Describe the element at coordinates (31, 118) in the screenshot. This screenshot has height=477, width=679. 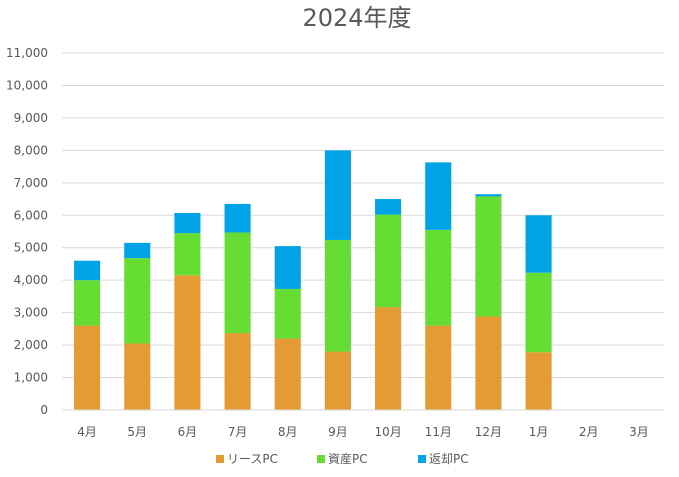
I see `y-tick-label: 9,000` at that location.